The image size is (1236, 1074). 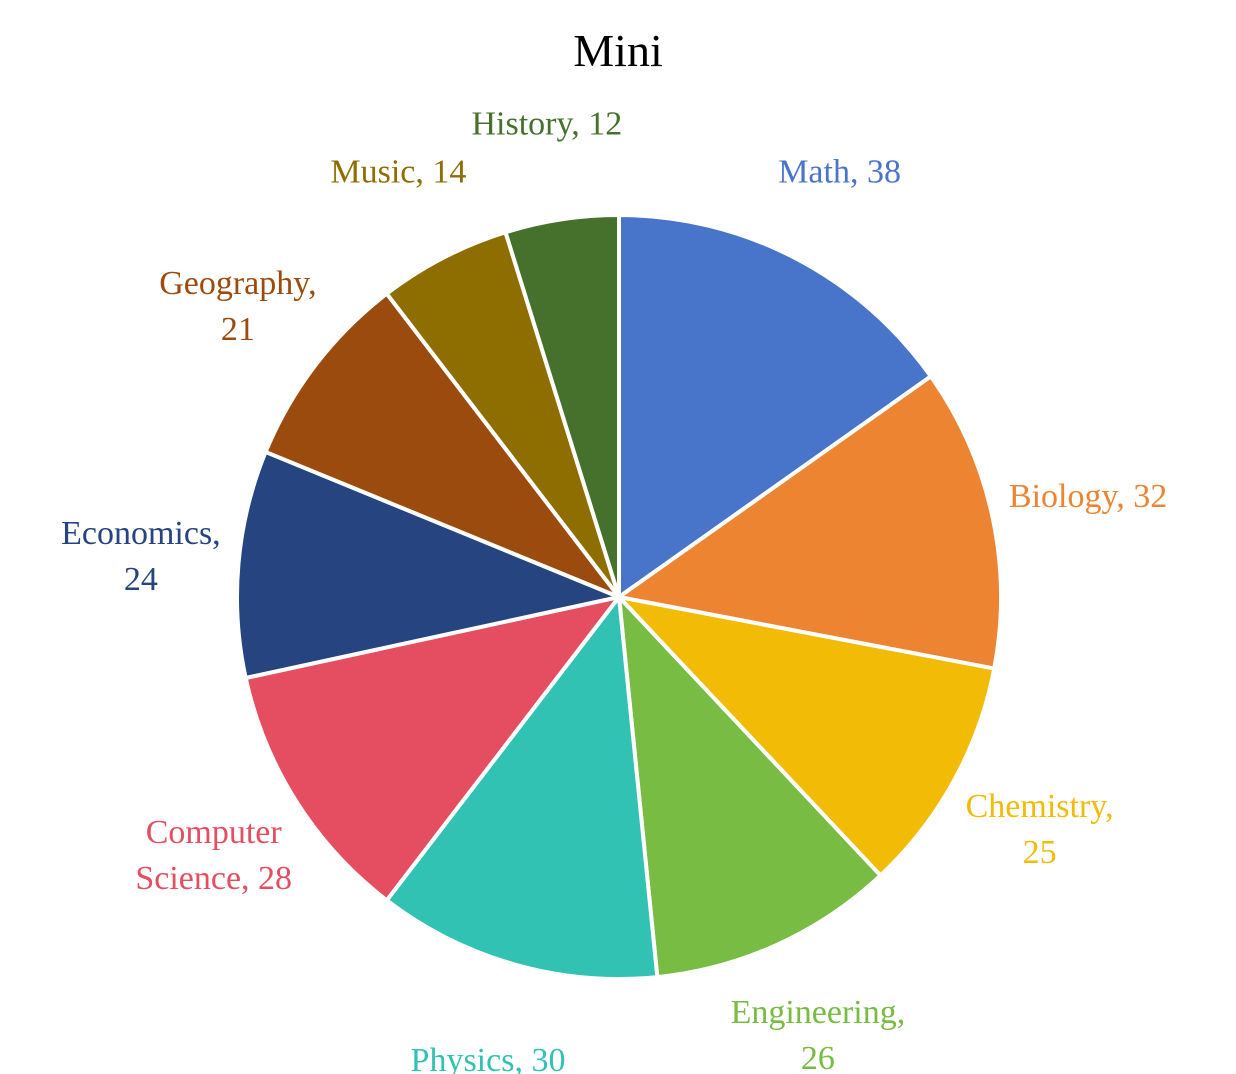 I want to click on pie-label-engineering: Engineering, 26, so click(x=818, y=1034).